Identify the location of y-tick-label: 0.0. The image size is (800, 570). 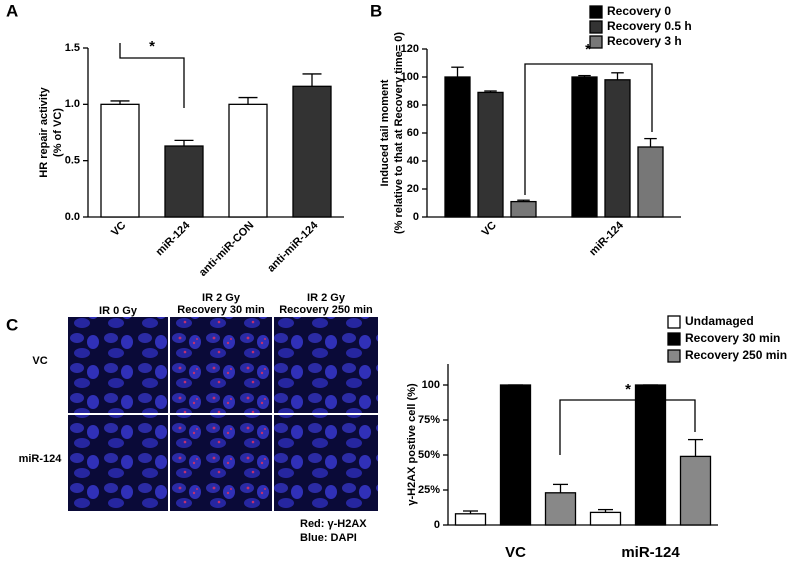
(72, 217).